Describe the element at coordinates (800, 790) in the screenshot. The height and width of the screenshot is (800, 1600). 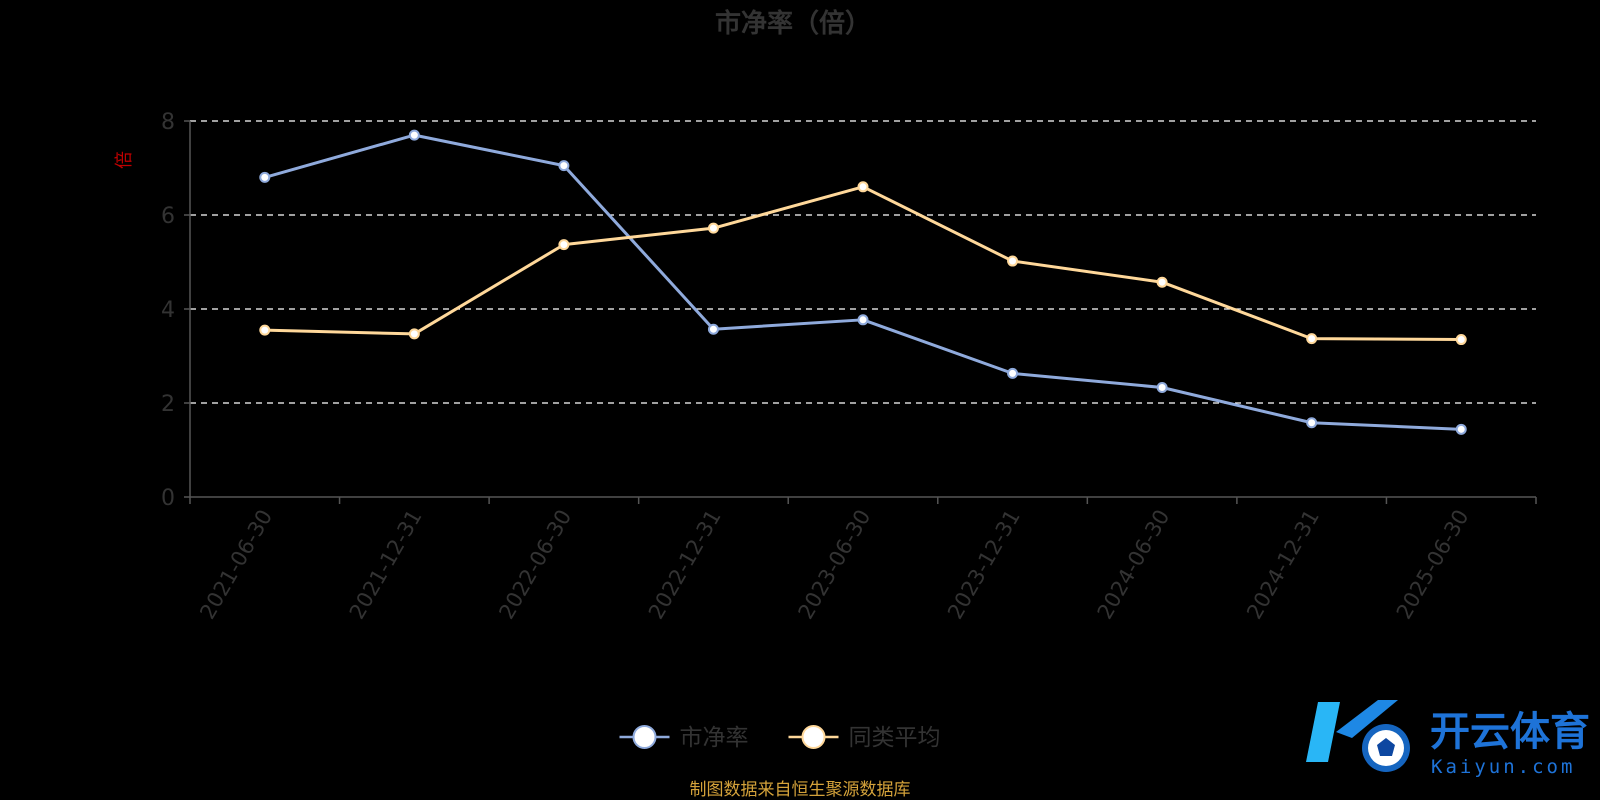
I see `source-note: 制图数据来自恒生聚源数据库` at that location.